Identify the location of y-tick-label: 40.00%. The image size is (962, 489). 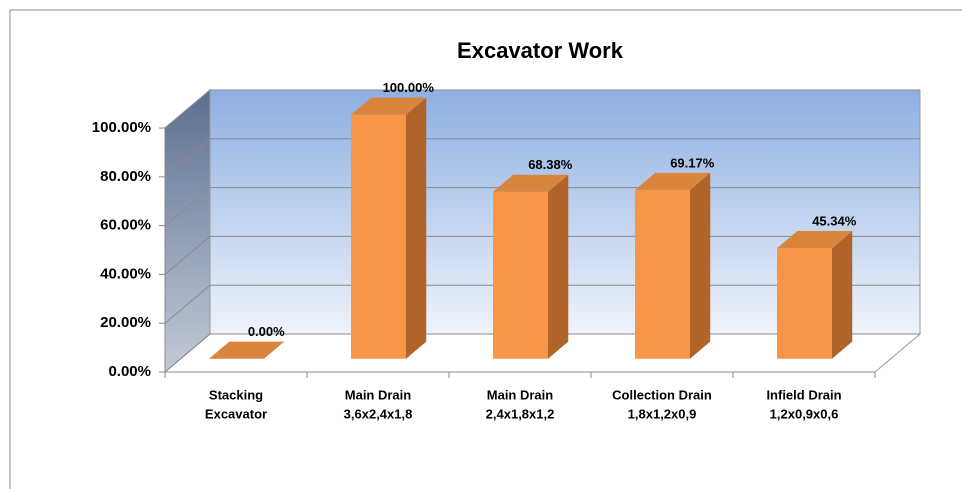
(125, 273).